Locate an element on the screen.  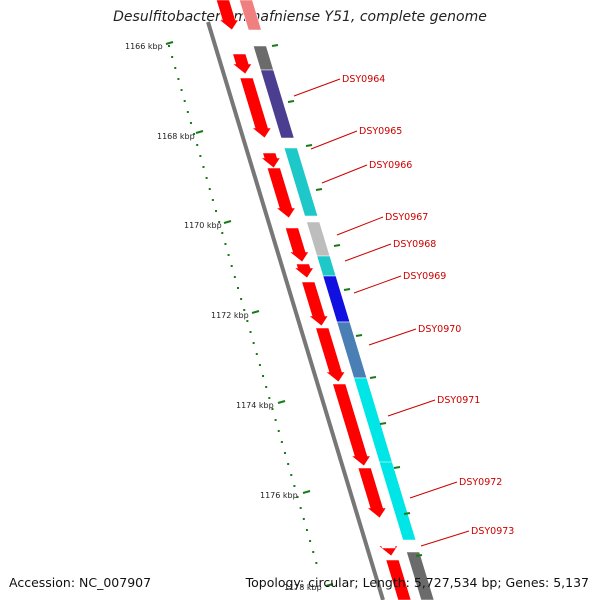
gene-label-dsy0969: DSY0969 is located at coordinates (424, 276).